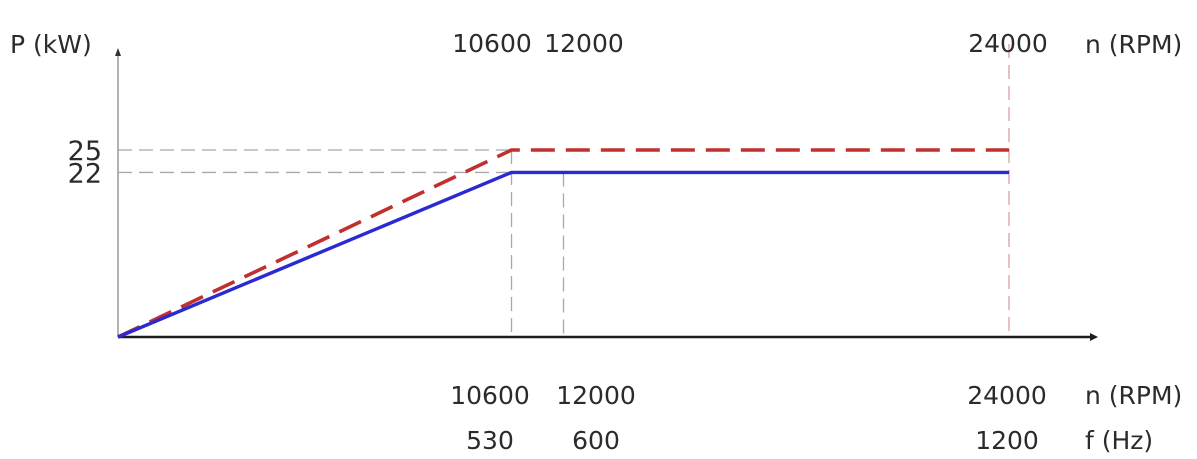 This screenshot has height=459, width=1197. What do you see at coordinates (51, 44) in the screenshot?
I see `y-axis-label: P (kW)` at bounding box center [51, 44].